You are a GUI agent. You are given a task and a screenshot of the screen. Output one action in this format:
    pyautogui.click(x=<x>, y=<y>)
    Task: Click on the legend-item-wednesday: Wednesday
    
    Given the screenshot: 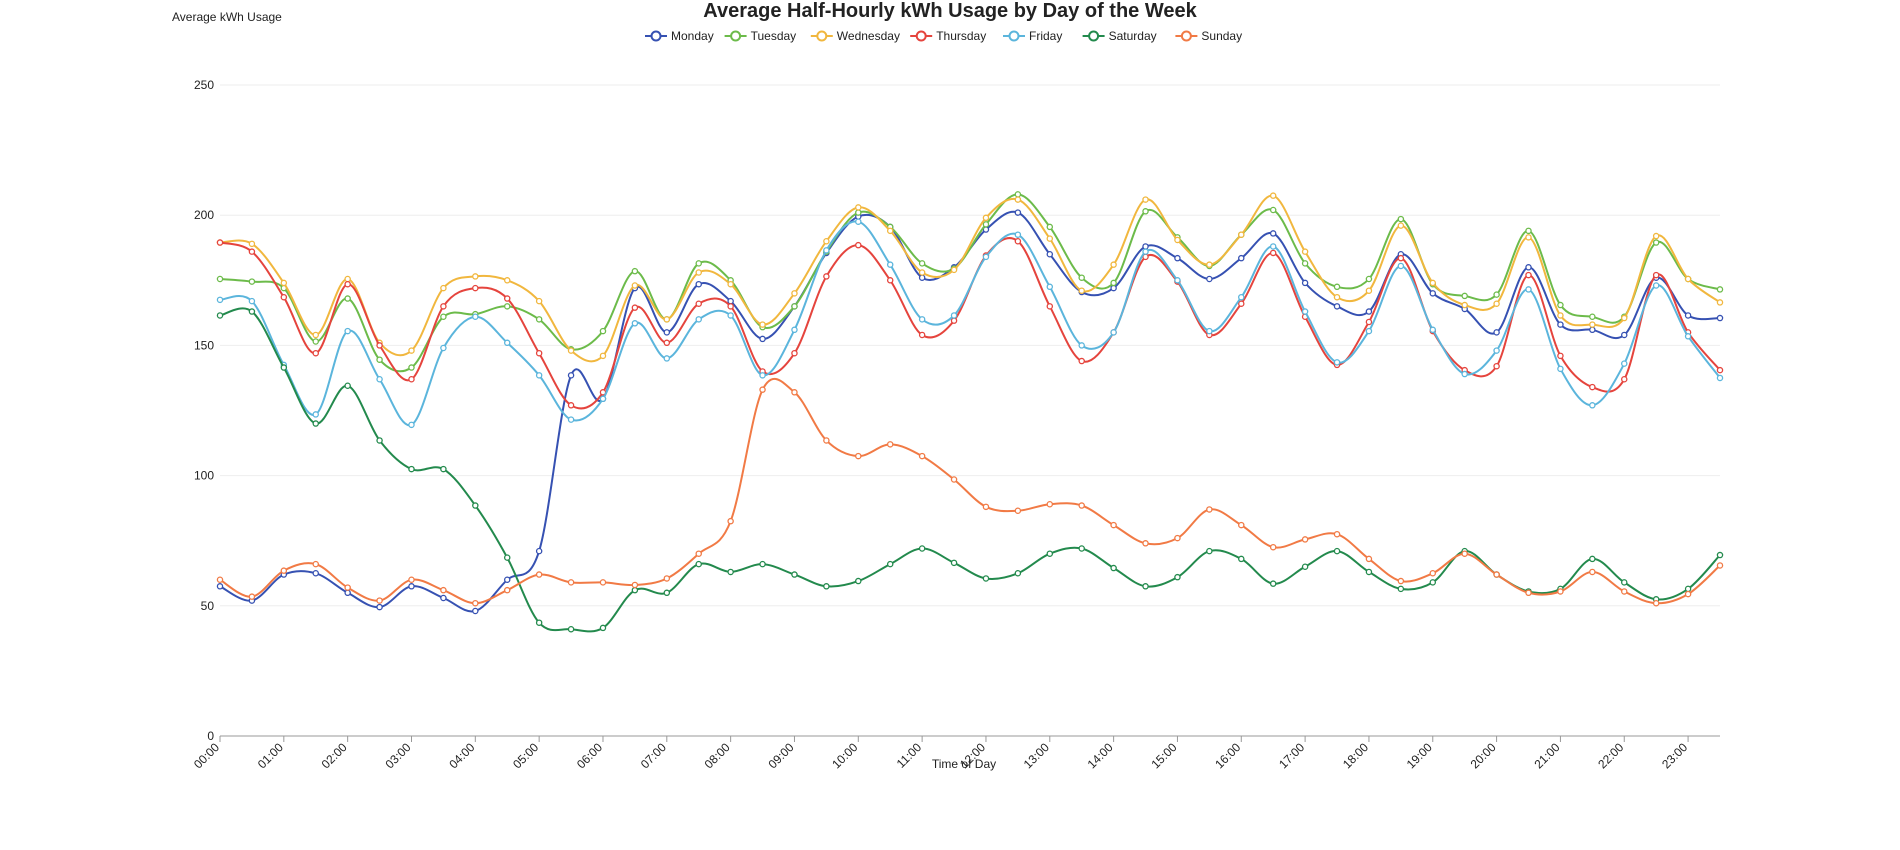 What is the action you would take?
    pyautogui.click(x=855, y=36)
    